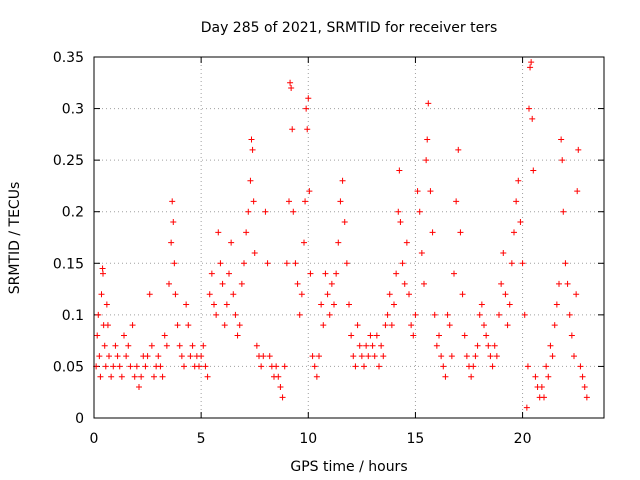  What do you see at coordinates (73, 110) in the screenshot?
I see `y-tick-label: 0.3` at bounding box center [73, 110].